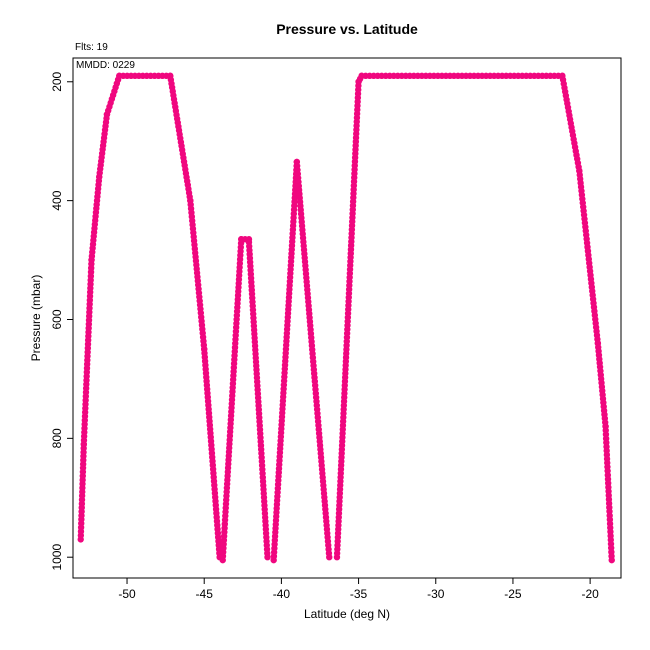 Image resolution: width=650 pixels, height=650 pixels. Describe the element at coordinates (57, 200) in the screenshot. I see `y-tick-label: 400` at that location.